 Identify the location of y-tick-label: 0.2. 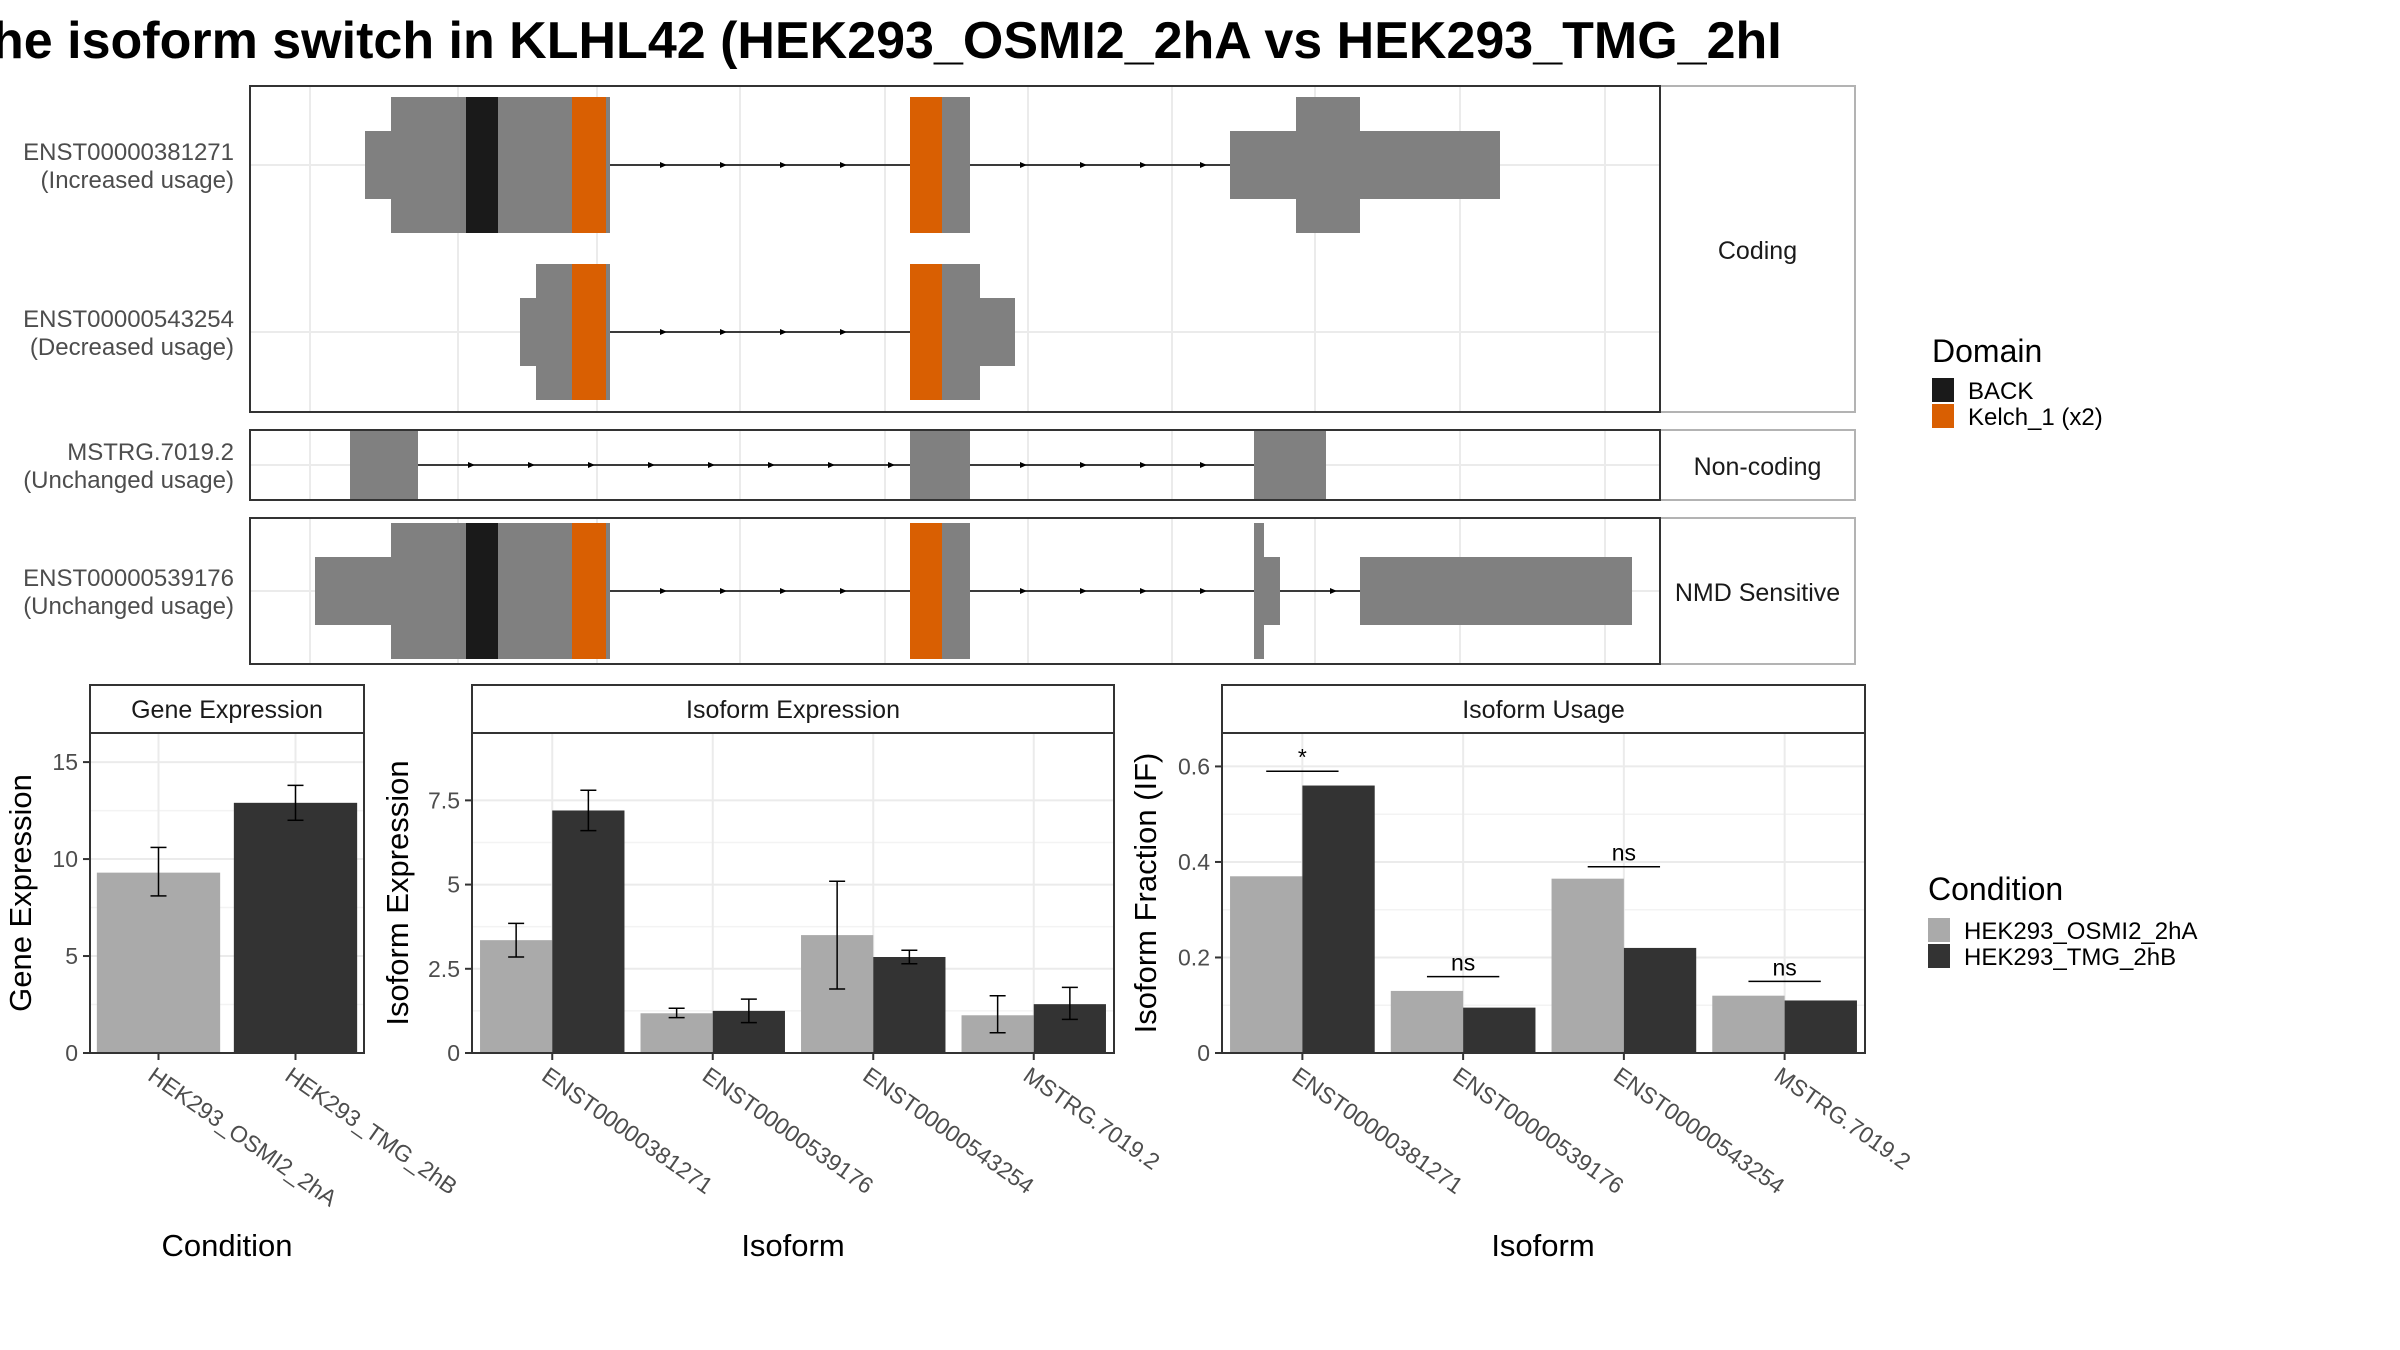
(1194, 957).